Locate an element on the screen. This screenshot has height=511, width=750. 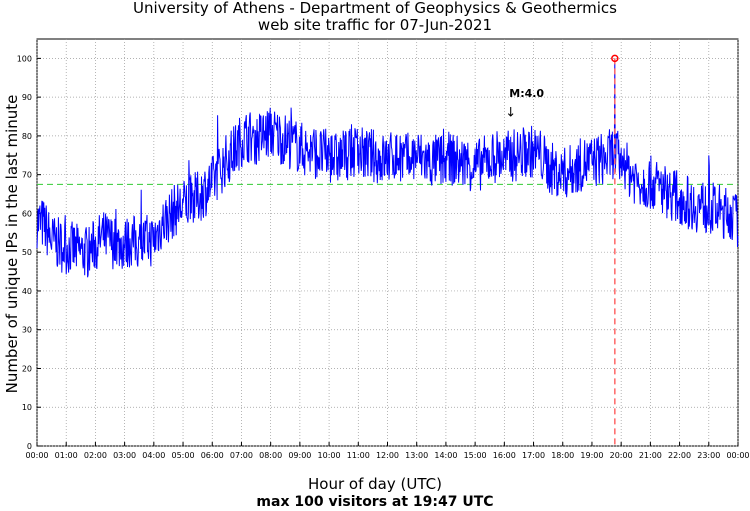
x-tick-label: 14:00 is located at coordinates (445, 455).